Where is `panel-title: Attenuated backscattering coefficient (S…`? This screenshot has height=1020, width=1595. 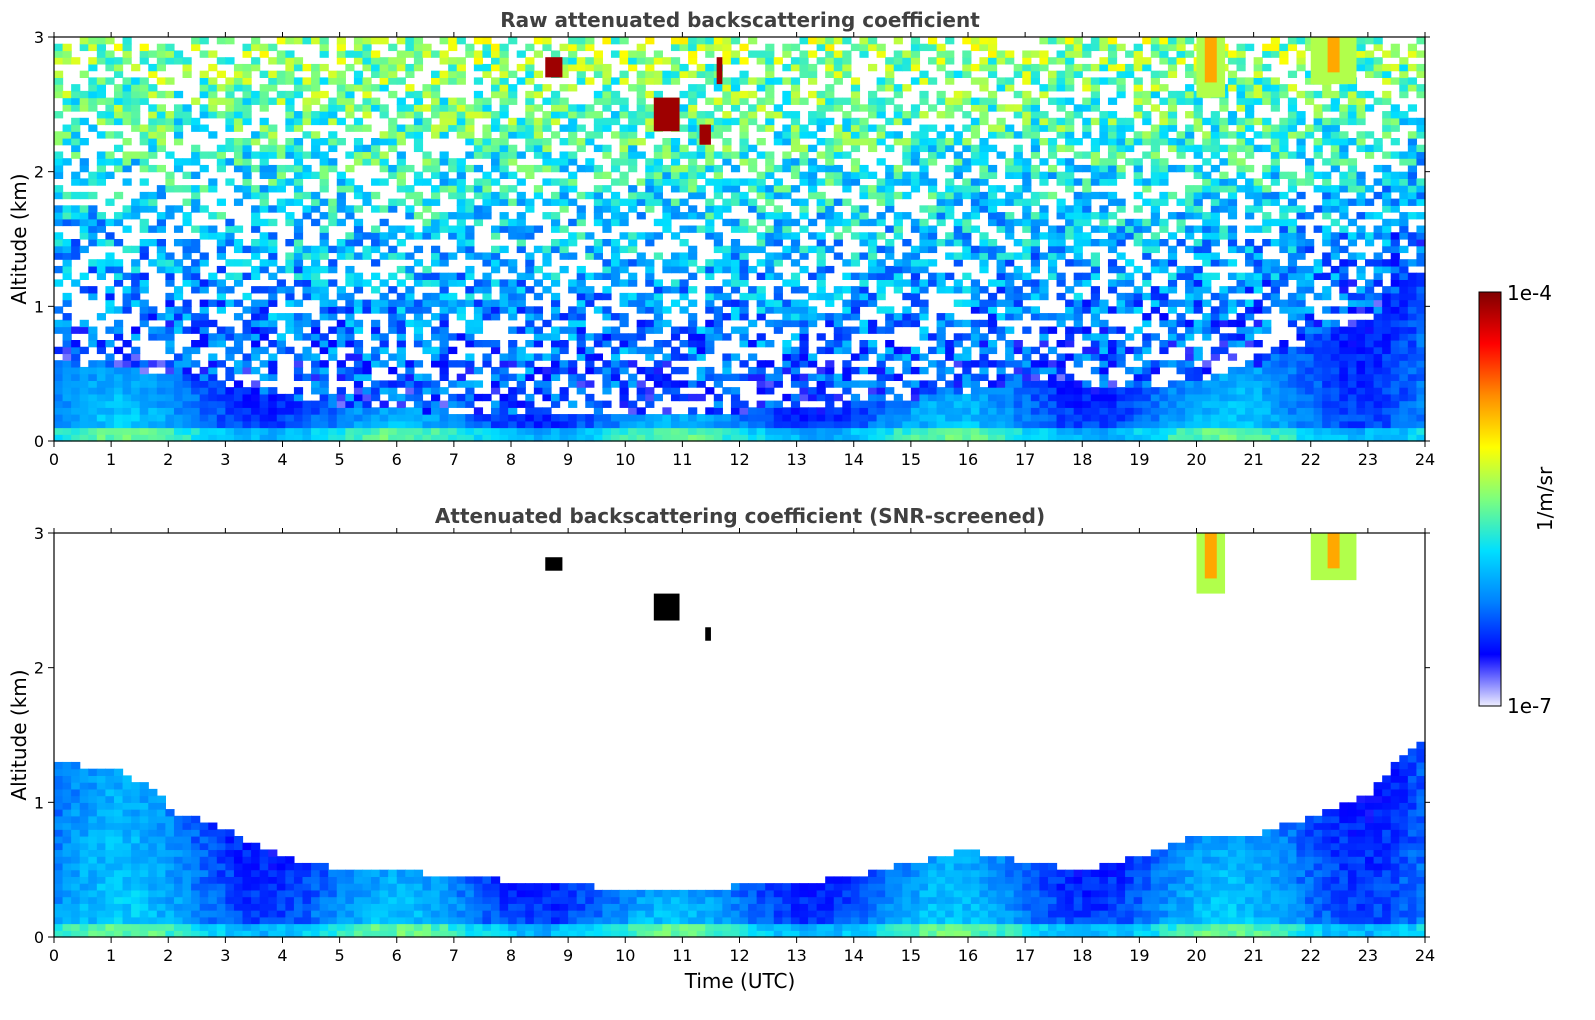
panel-title: Attenuated backscattering coefficient (S… is located at coordinates (740, 516).